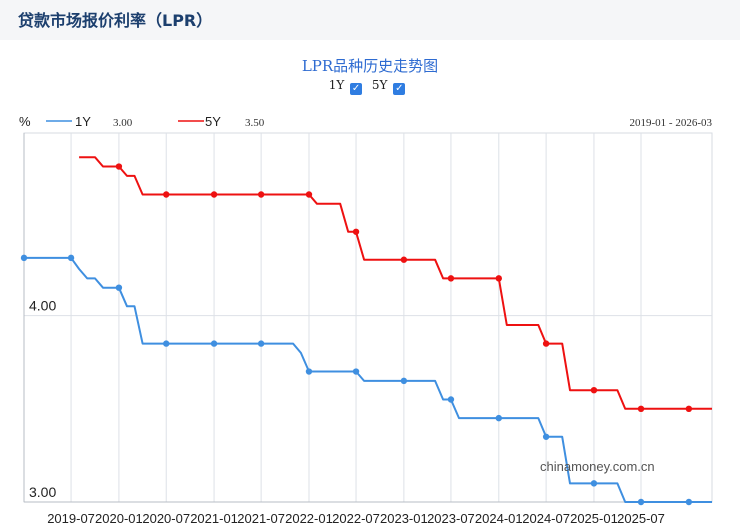 This screenshot has height=532, width=740. What do you see at coordinates (83, 121) in the screenshot?
I see `legend-name: 1Y` at bounding box center [83, 121].